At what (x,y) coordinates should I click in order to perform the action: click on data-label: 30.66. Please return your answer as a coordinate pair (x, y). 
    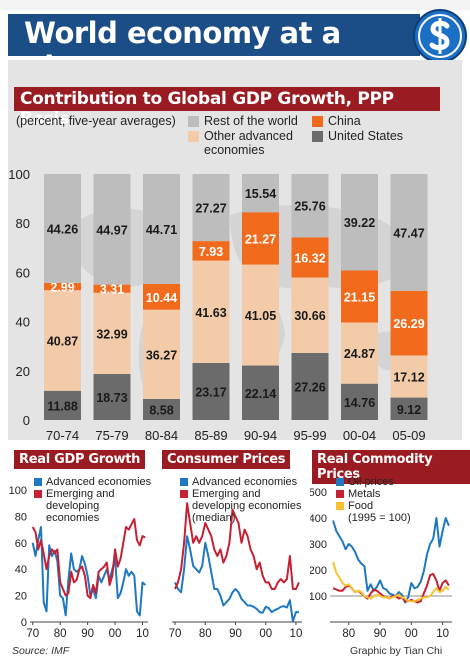
    Looking at the image, I should click on (309, 316).